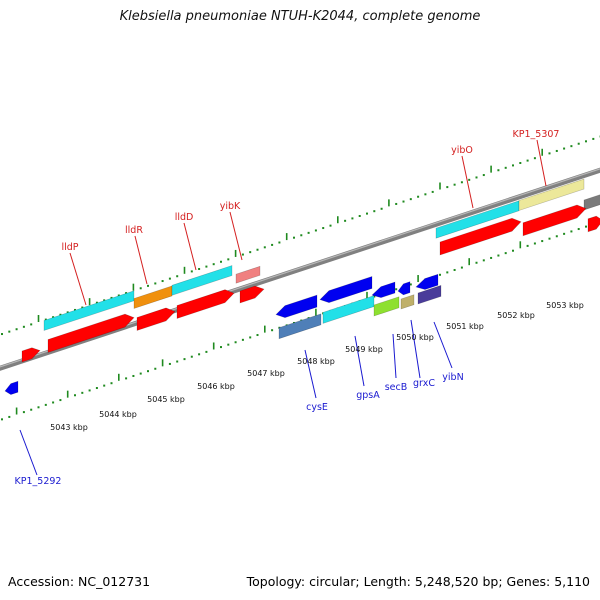  I want to click on cysE-leader, so click(310, 374).